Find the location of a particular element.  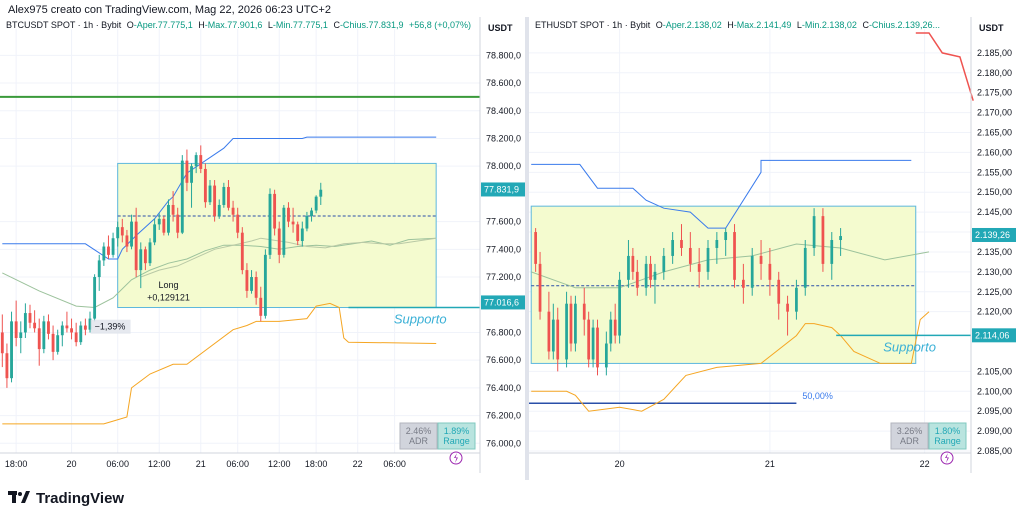

btc-adr-badge is located at coordinates (418, 436).